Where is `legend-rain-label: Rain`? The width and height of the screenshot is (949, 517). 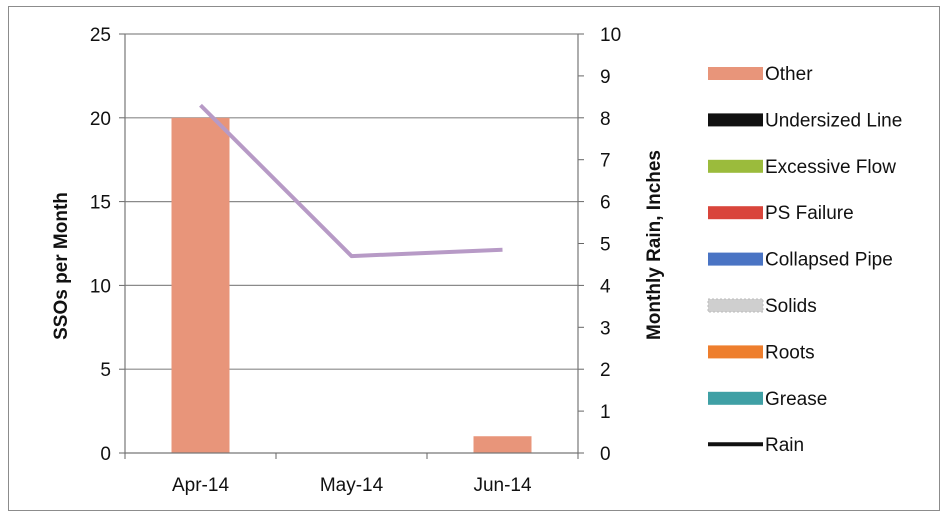
legend-rain-label: Rain is located at coordinates (784, 445).